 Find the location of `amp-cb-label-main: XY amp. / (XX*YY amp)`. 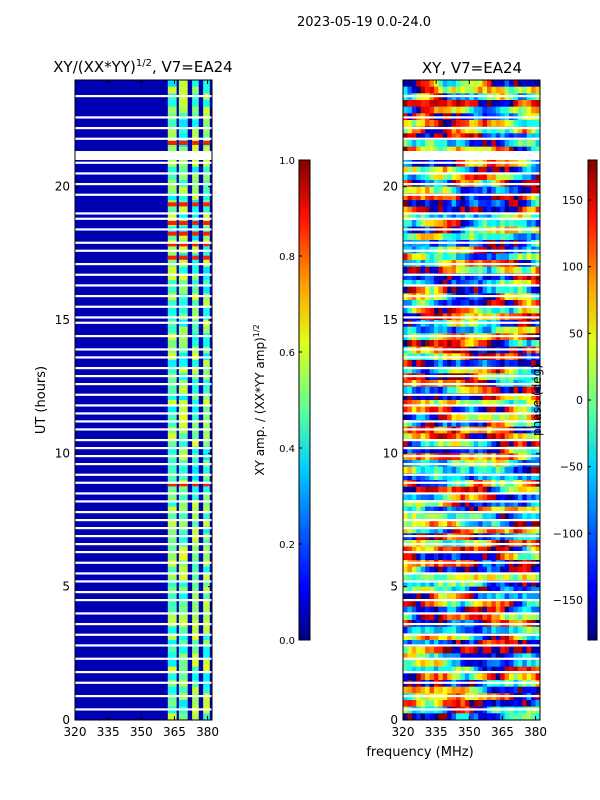

amp-cb-label-main: XY amp. / (XX*YY amp) is located at coordinates (260, 406).